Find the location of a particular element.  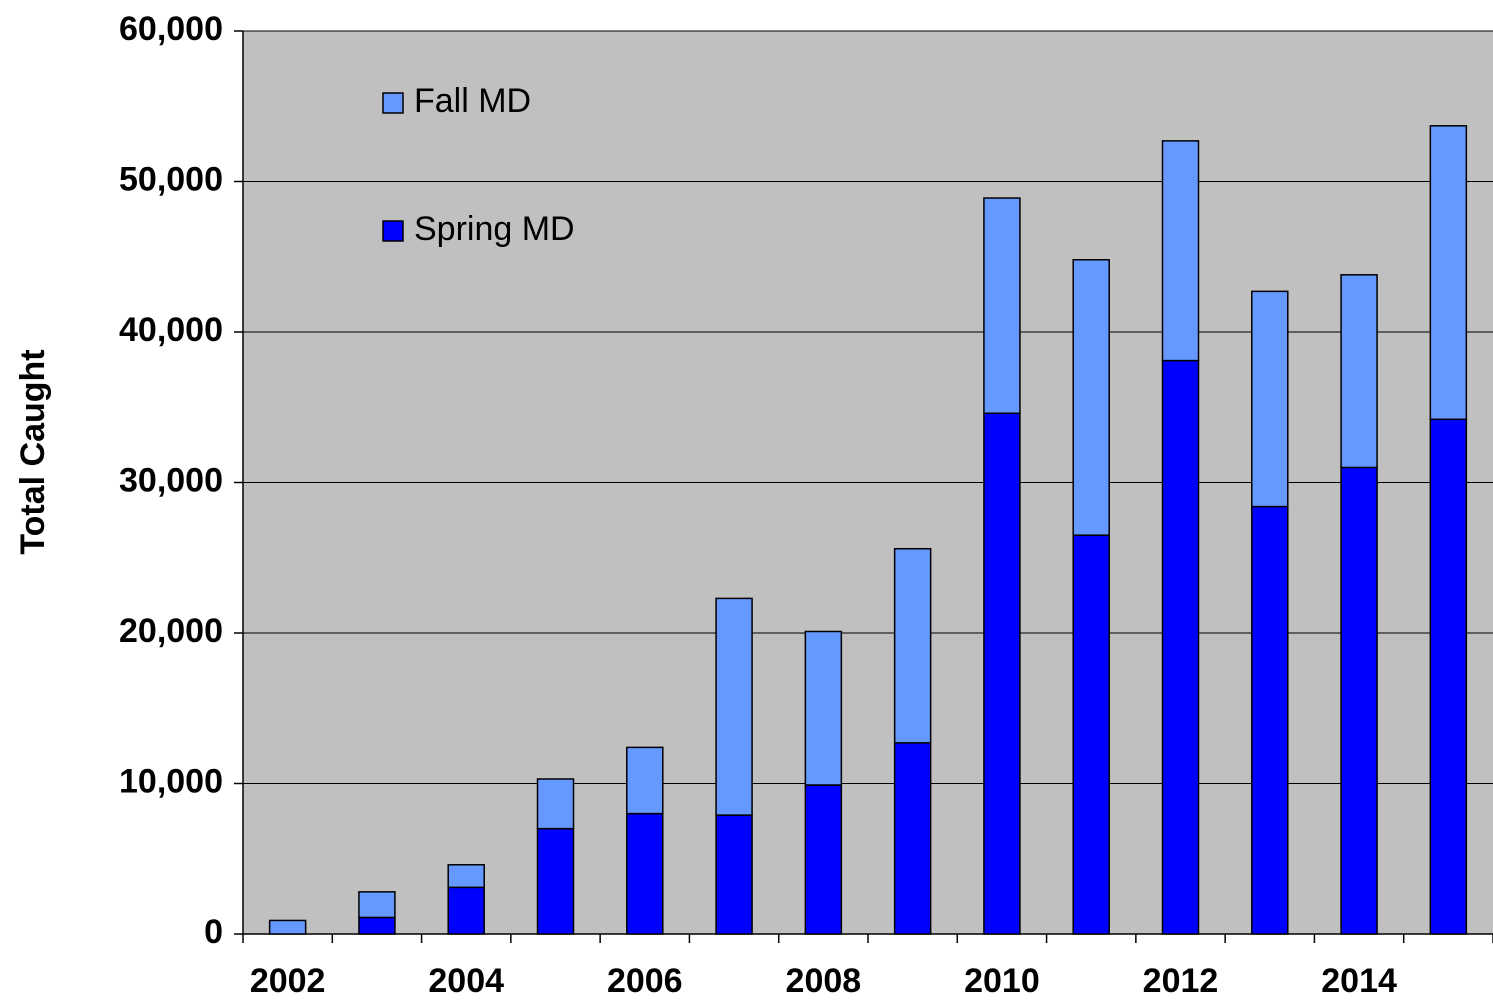

y-tick-label: 60,000 is located at coordinates (171, 29).